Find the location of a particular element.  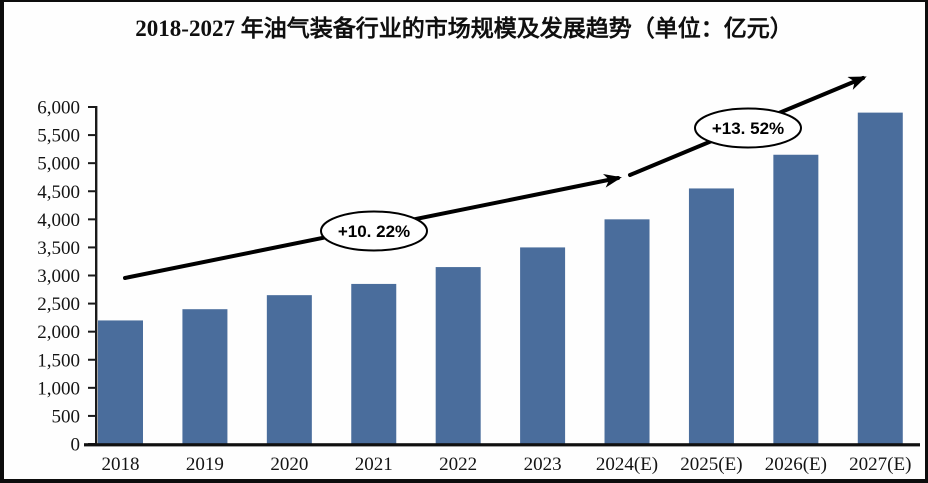

frame-border-left is located at coordinates (2, 241).